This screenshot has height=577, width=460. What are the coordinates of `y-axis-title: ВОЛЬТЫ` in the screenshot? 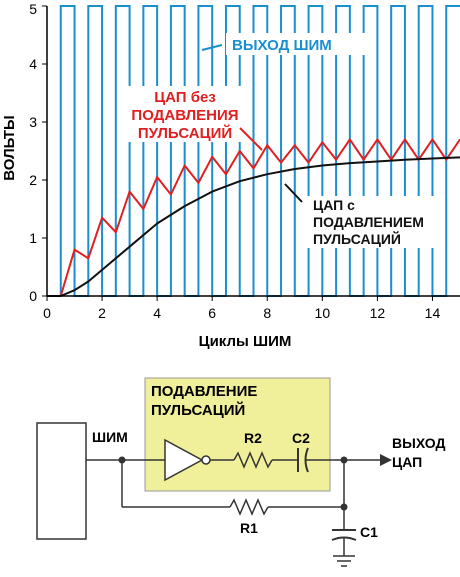 It's located at (9, 147).